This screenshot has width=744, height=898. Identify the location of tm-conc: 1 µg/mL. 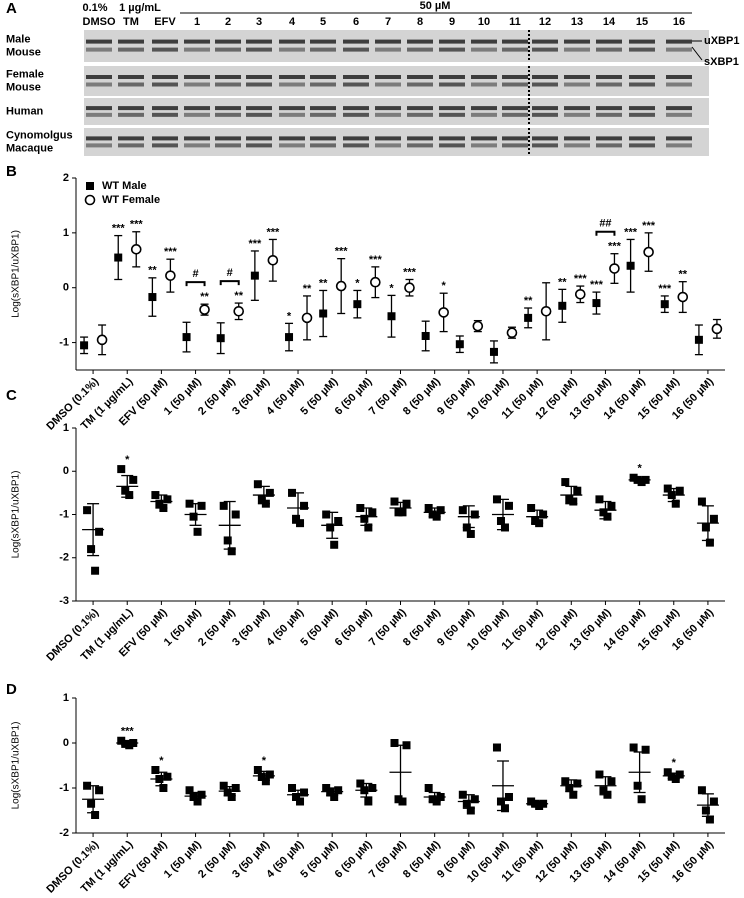
(140, 8).